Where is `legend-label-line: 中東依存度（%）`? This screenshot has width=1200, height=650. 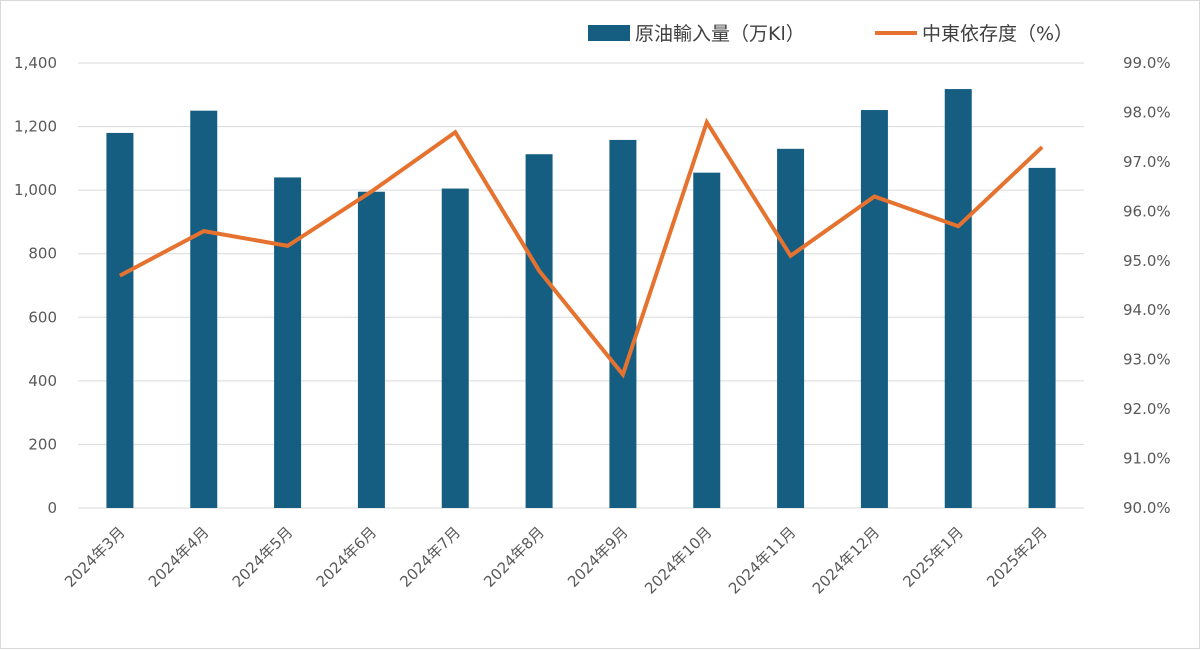
legend-label-line: 中東依存度（%） is located at coordinates (997, 34).